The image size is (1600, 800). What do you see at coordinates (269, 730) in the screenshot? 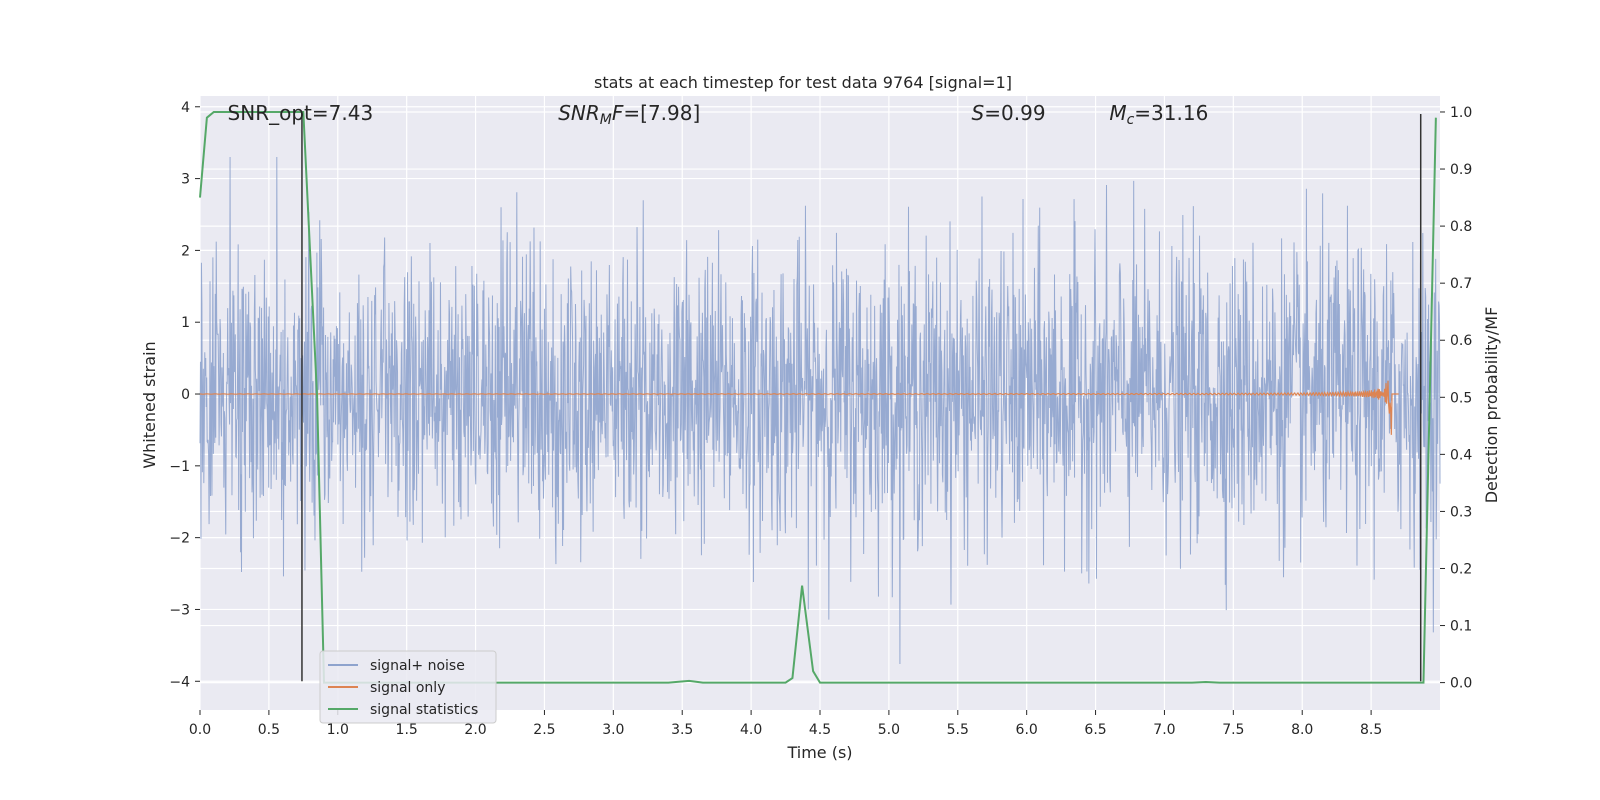
I see `x-tick-label-1: 0.5` at bounding box center [269, 730].